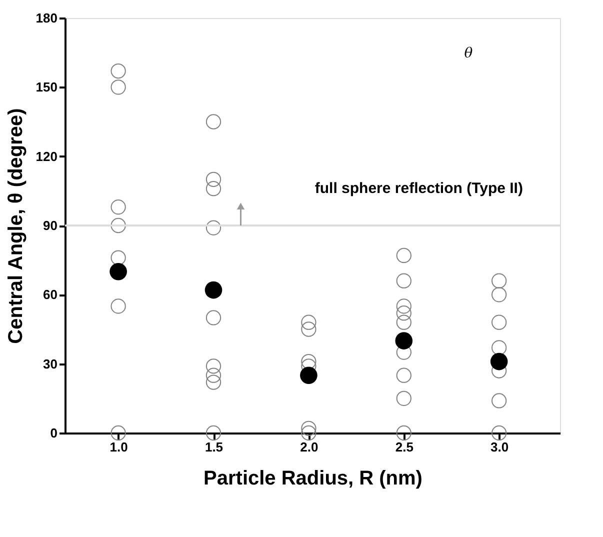  Describe the element at coordinates (309, 447) in the screenshot. I see `x-tick-label: 2.0` at that location.